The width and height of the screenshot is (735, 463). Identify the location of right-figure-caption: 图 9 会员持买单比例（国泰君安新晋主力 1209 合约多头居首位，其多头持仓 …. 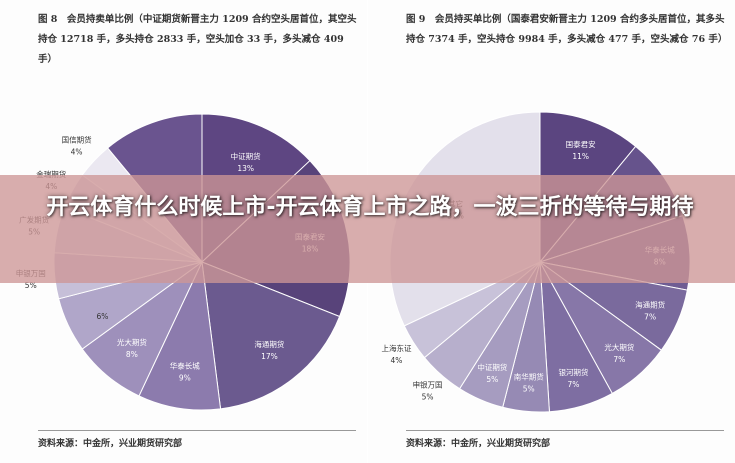
(567, 29).